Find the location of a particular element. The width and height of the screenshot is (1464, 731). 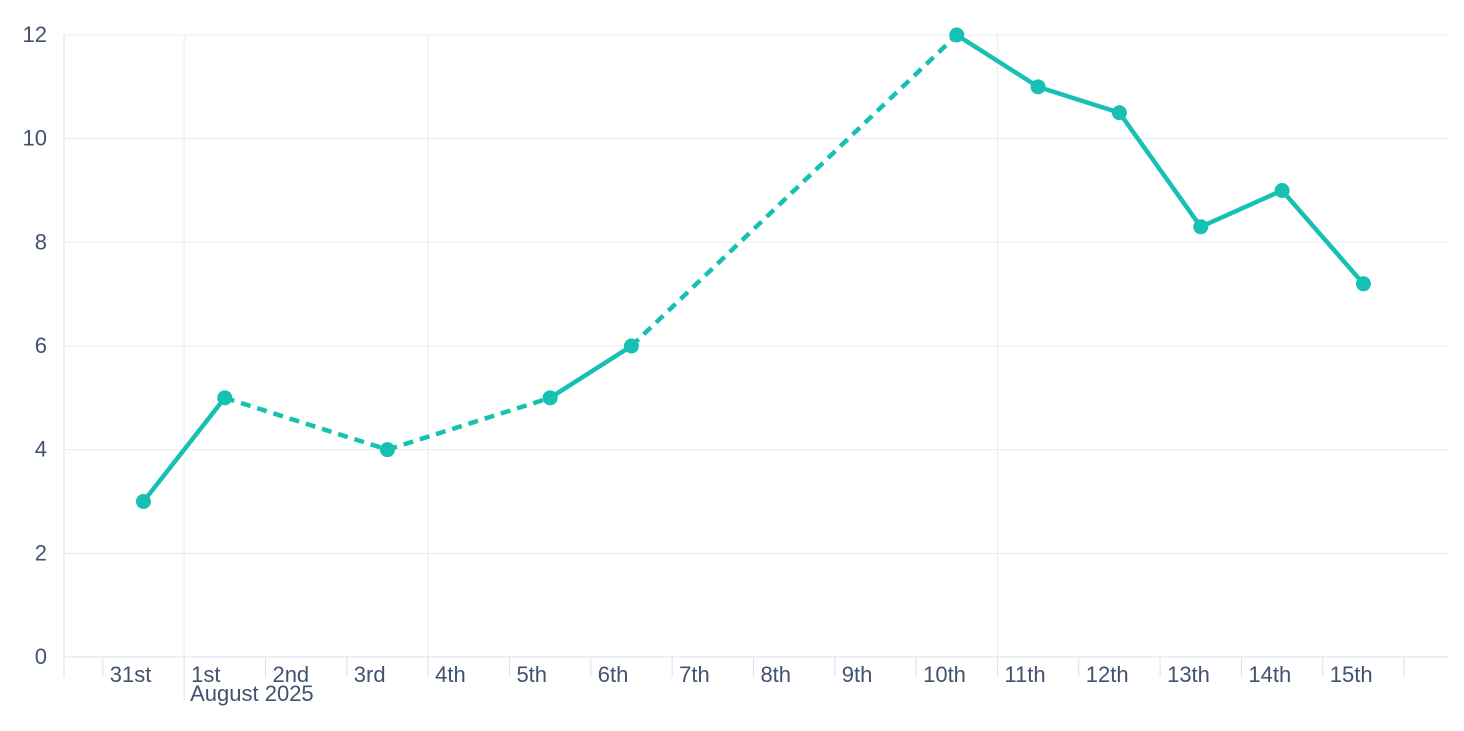

y-axis-label: 12 is located at coordinates (35, 34).